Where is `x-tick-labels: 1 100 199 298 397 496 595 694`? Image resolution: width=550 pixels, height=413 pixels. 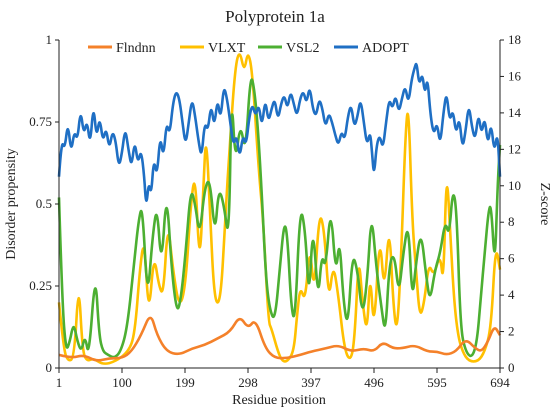
x-tick-labels: 1 100 199 298 397 496 595 694 is located at coordinates (283, 379).